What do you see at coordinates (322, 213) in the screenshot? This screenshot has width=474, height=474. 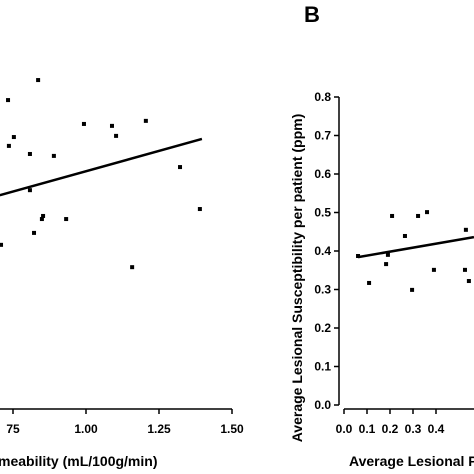 I see `y-tick-label: 0.5` at bounding box center [322, 213].